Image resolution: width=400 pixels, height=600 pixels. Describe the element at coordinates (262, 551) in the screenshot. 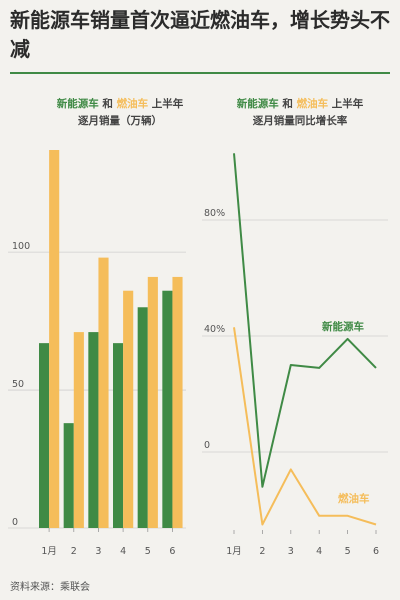

I see `line-xtick-1: 2` at that location.